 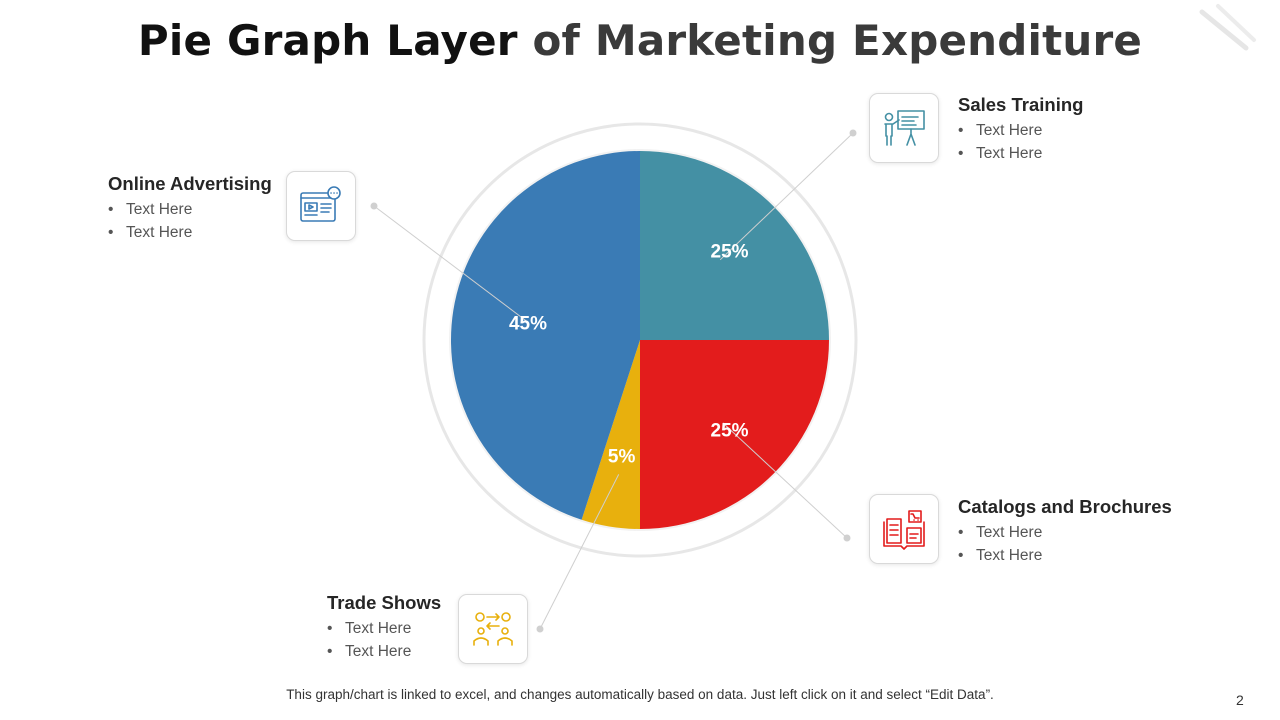 I want to click on pie-data-labels: 25% 25% 5% 45%, so click(x=629, y=354).